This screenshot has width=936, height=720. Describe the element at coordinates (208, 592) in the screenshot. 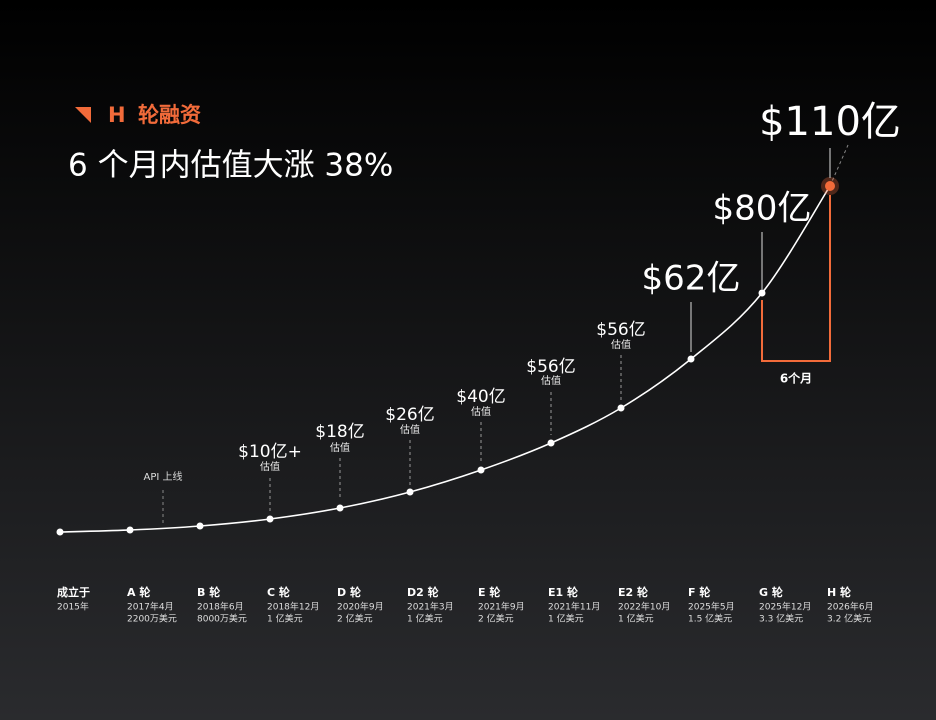

I see `round-label: B 轮` at that location.